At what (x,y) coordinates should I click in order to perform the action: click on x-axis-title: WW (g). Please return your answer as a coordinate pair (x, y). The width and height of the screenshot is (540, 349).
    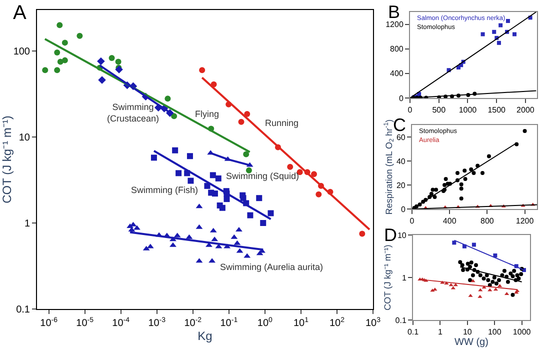
    Looking at the image, I should click on (471, 342).